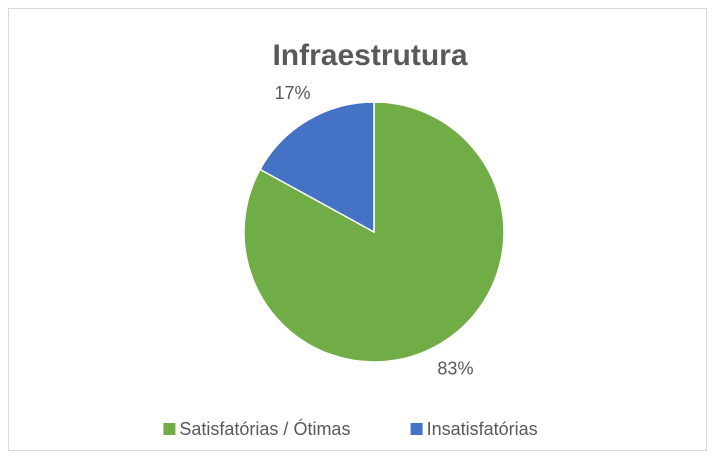 This screenshot has height=459, width=715. Describe the element at coordinates (455, 368) in the screenshot. I see `data-label: 83%` at that location.